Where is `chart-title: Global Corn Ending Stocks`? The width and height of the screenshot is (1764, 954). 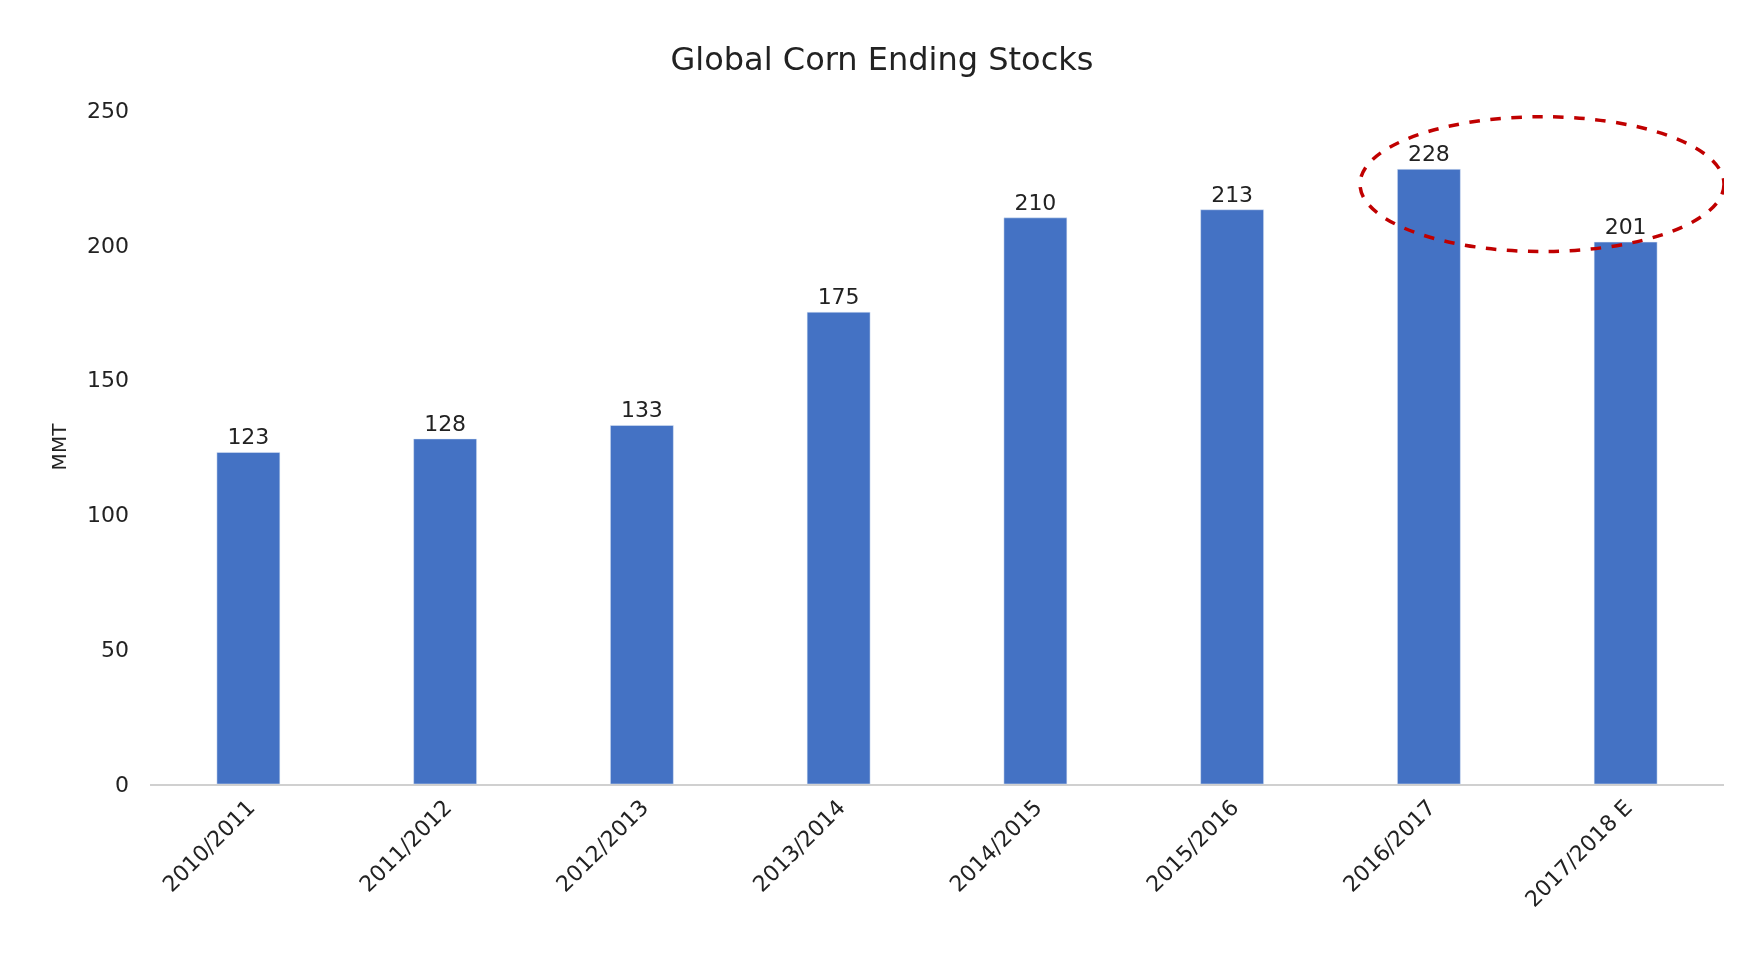
chart-title: Global Corn Ending Stocks is located at coordinates (882, 59).